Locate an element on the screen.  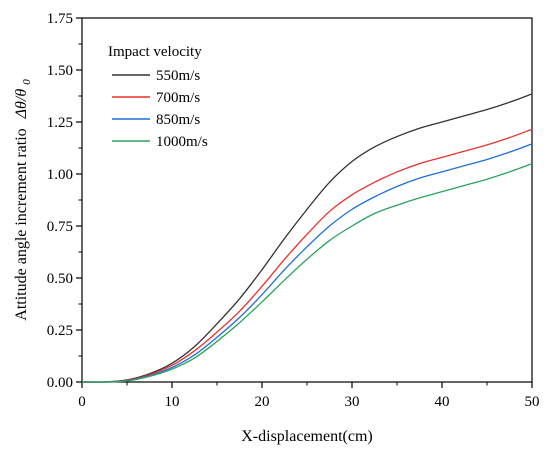
y-axis-title-subscript: 0 is located at coordinates (27, 82).